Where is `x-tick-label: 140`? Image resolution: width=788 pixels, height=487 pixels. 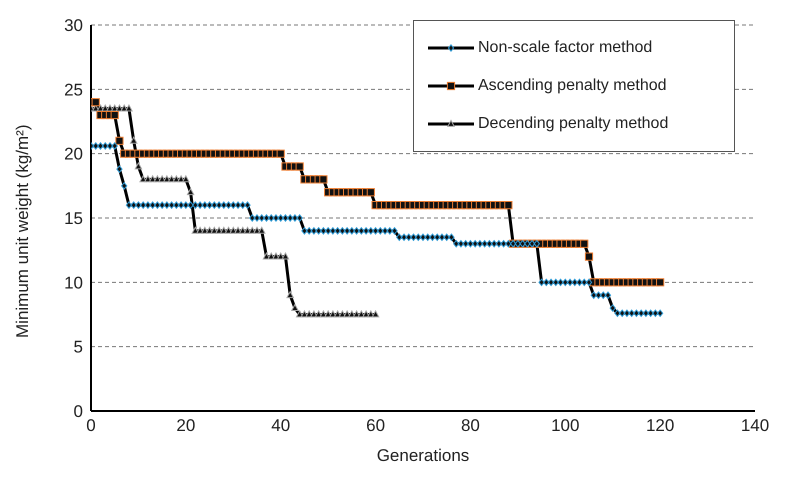
x-tick-label: 140 is located at coordinates (755, 426).